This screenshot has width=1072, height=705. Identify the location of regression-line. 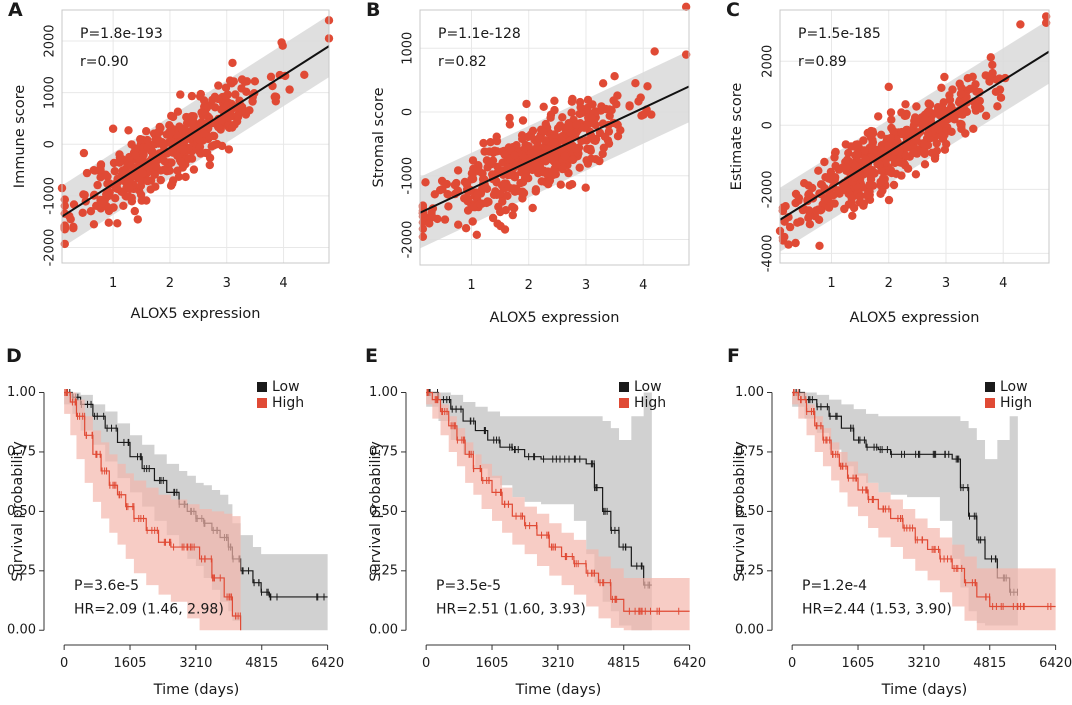
(554, 149).